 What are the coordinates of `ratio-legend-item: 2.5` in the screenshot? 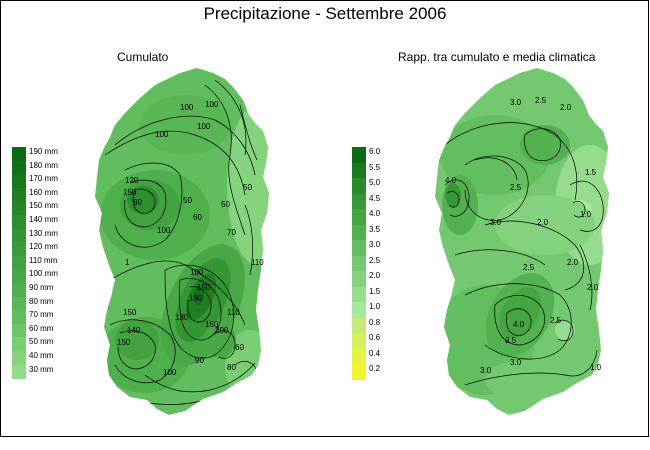 It's located at (372, 263).